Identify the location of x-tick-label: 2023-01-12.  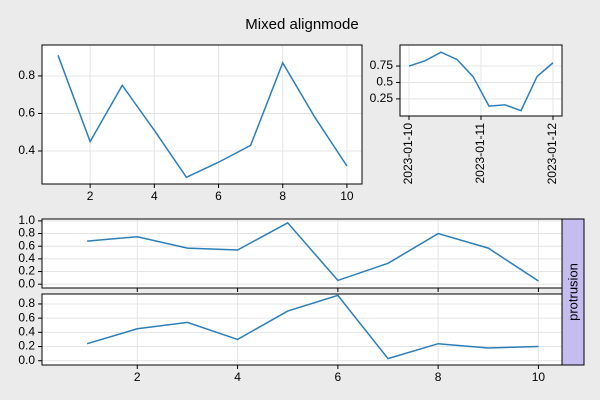
(552, 154).